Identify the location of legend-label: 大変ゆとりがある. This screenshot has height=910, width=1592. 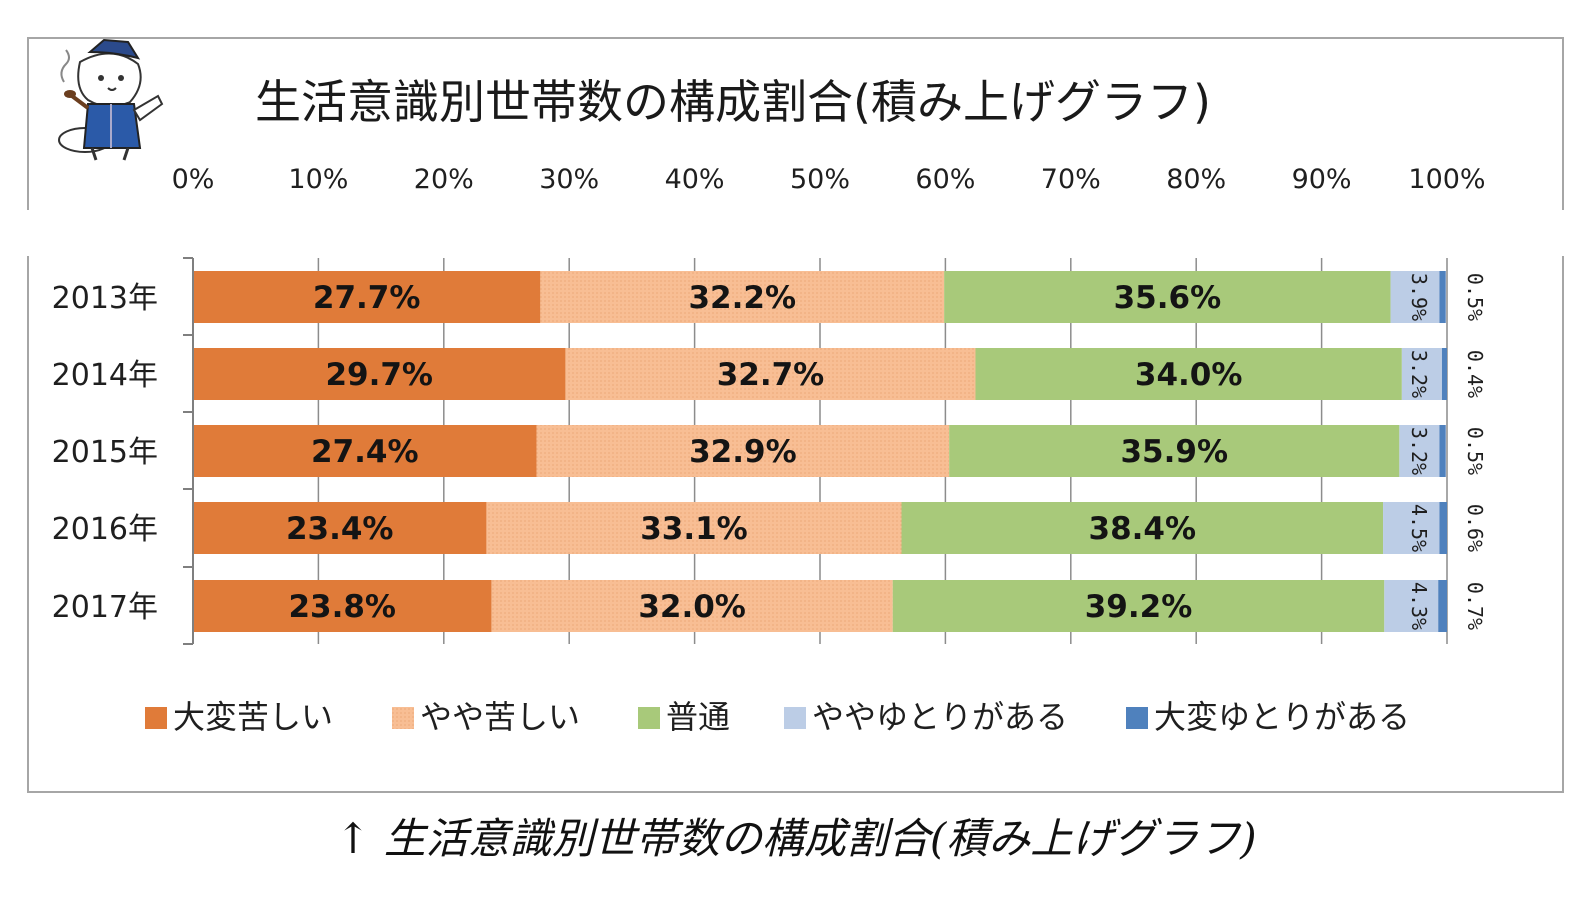
(1282, 717).